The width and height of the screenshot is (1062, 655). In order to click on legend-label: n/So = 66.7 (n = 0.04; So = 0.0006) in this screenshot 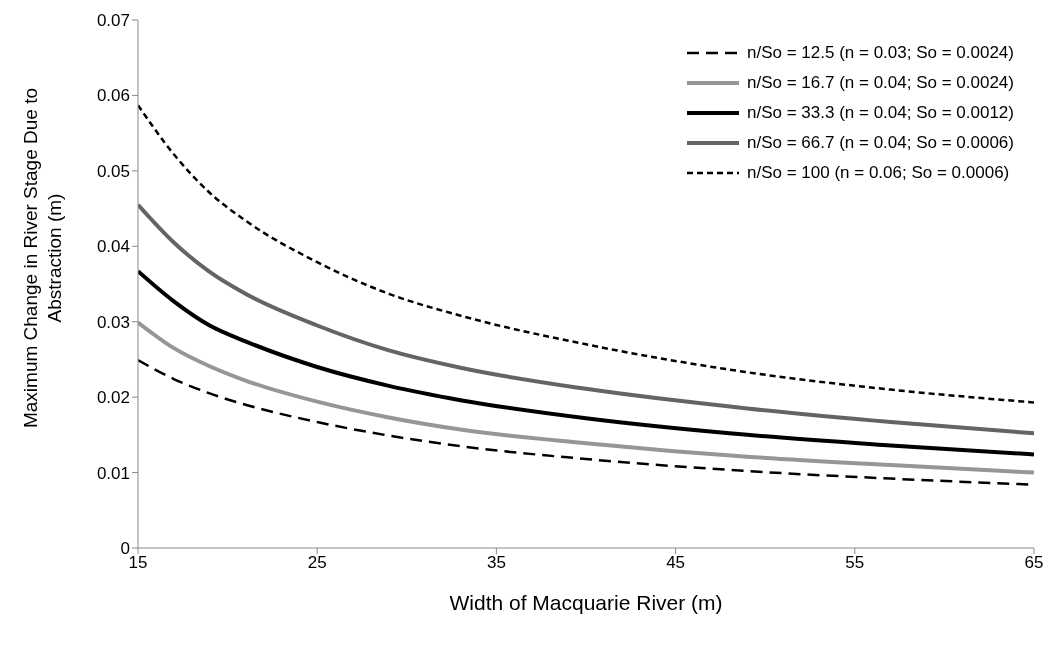, I will do `click(880, 143)`.